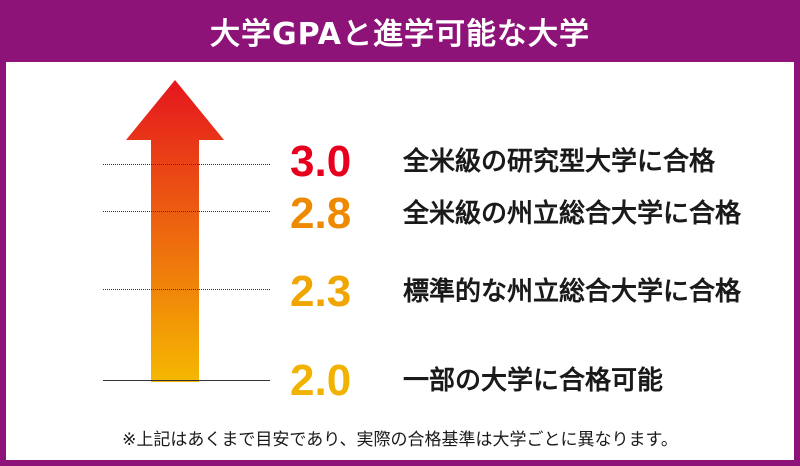 The height and width of the screenshot is (466, 800). Describe the element at coordinates (400, 440) in the screenshot. I see `disclaimer-note: ※上記はあくまで目安であり、実際の合格基準は大学ごとに異なります。` at that location.